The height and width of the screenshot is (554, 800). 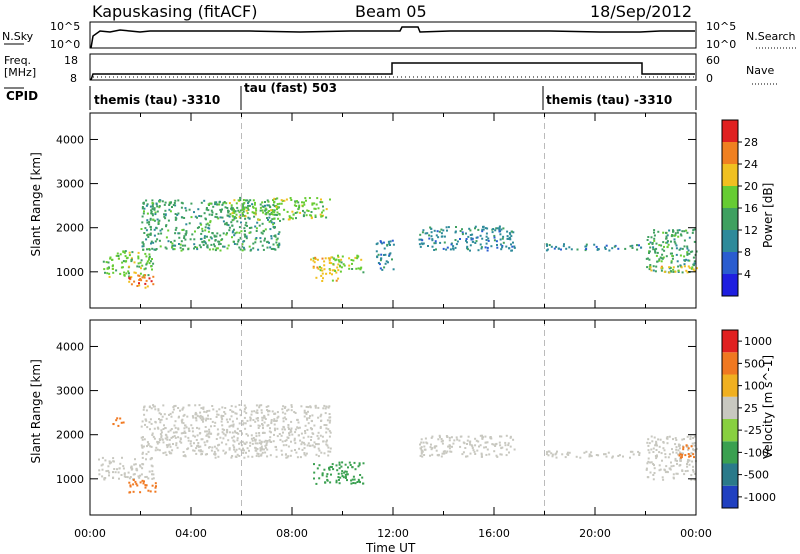 I want to click on velocity-colorbar-tick-label: -500, so click(x=756, y=475).